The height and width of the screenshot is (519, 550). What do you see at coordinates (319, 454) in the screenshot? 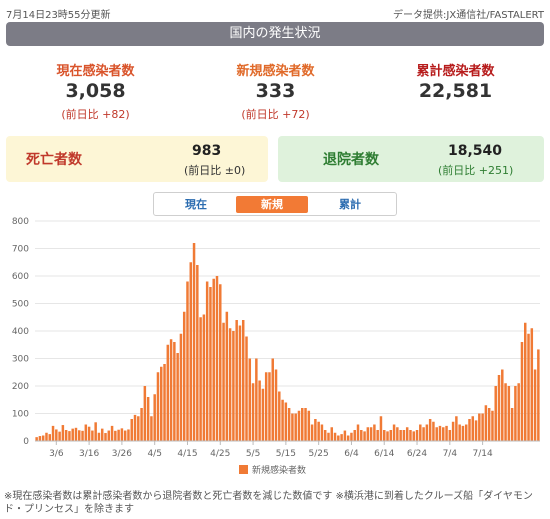
I see `x-tick-label: 5/25` at bounding box center [319, 454].